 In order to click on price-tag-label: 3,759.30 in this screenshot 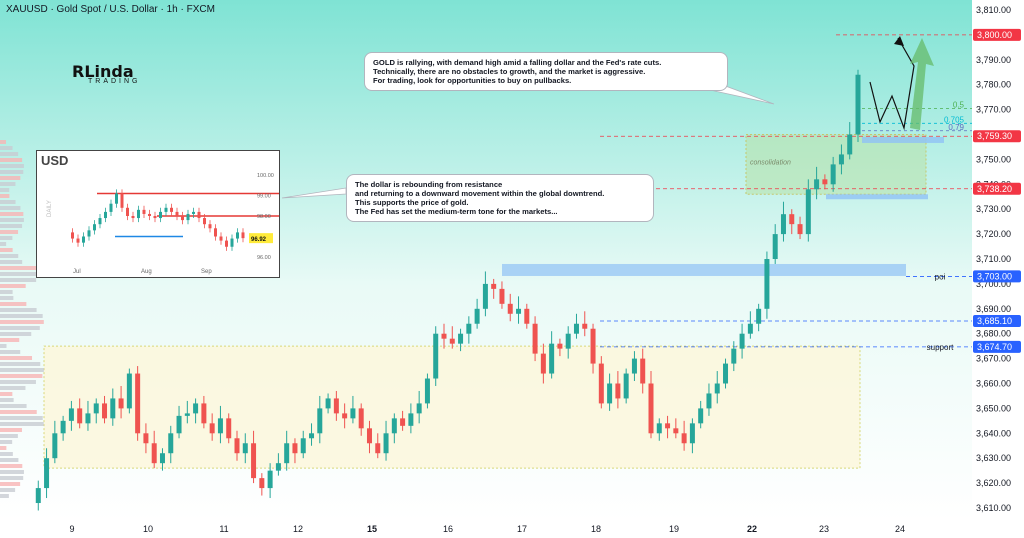, I will do `click(994, 136)`.